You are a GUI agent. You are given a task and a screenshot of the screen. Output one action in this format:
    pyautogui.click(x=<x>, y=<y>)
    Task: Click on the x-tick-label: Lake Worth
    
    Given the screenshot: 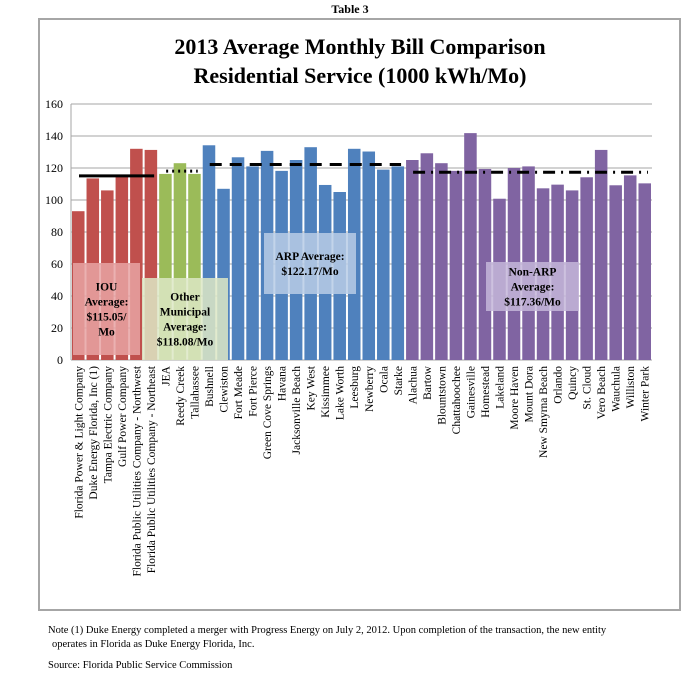 What is the action you would take?
    pyautogui.click(x=341, y=393)
    